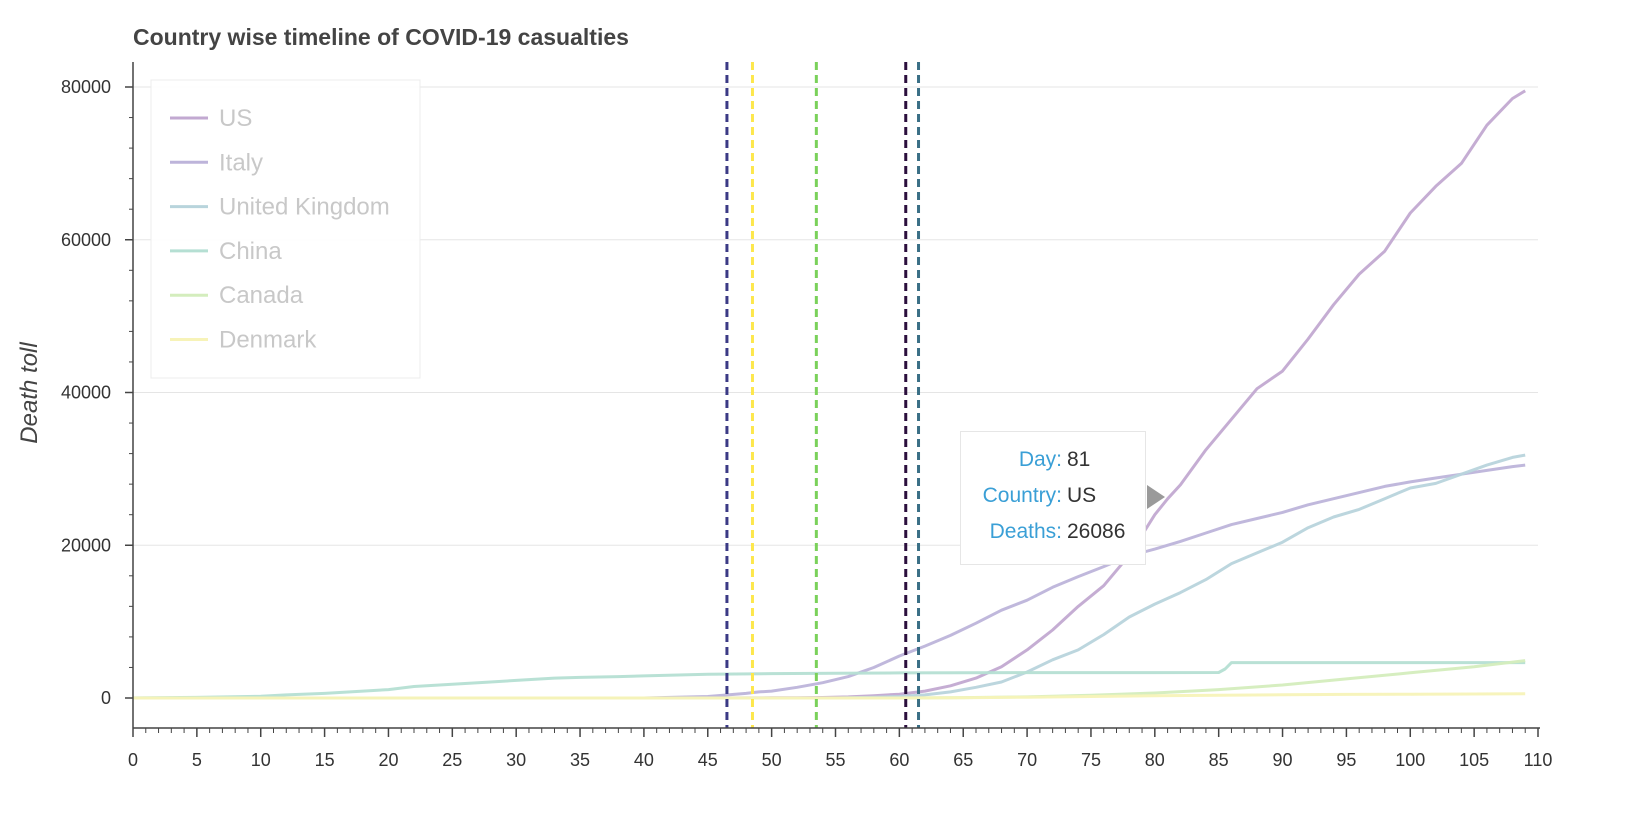 The image size is (1628, 814). Describe the element at coordinates (1027, 760) in the screenshot. I see `x-tick-label: 70` at that location.